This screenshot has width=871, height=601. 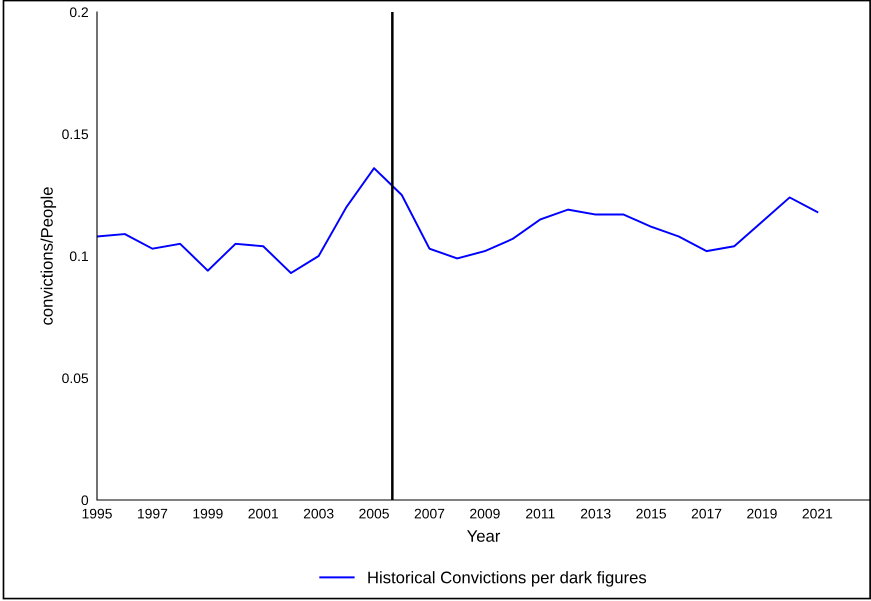 What do you see at coordinates (263, 513) in the screenshot?
I see `x-tick-label: 2001` at bounding box center [263, 513].